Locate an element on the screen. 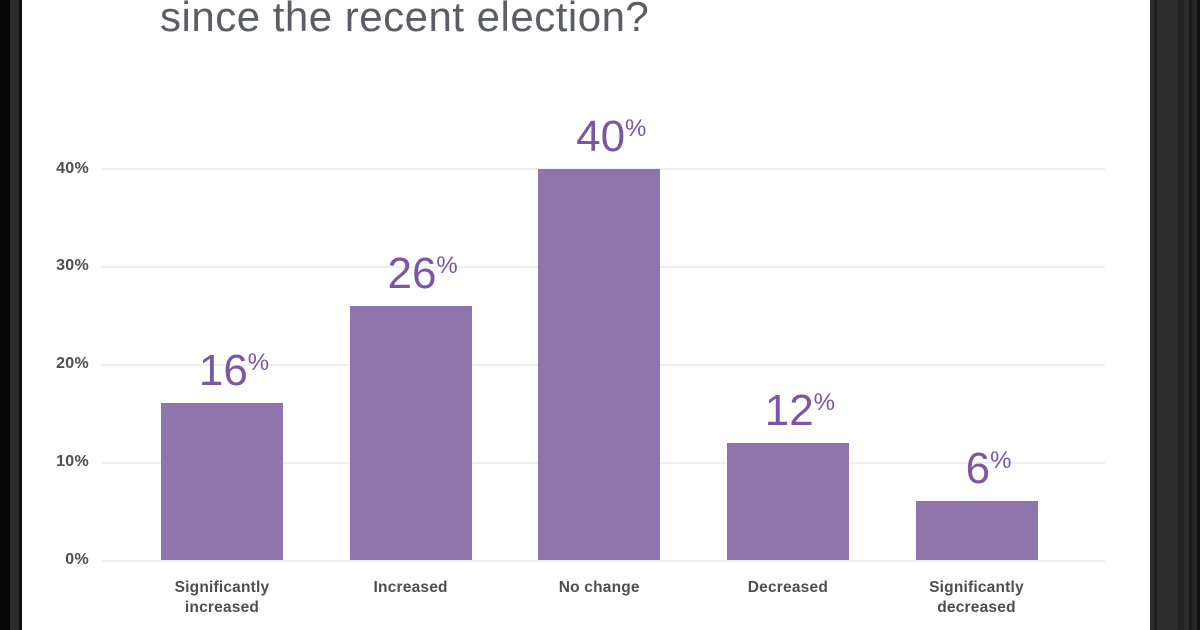  value-number: 12 is located at coordinates (789, 410).